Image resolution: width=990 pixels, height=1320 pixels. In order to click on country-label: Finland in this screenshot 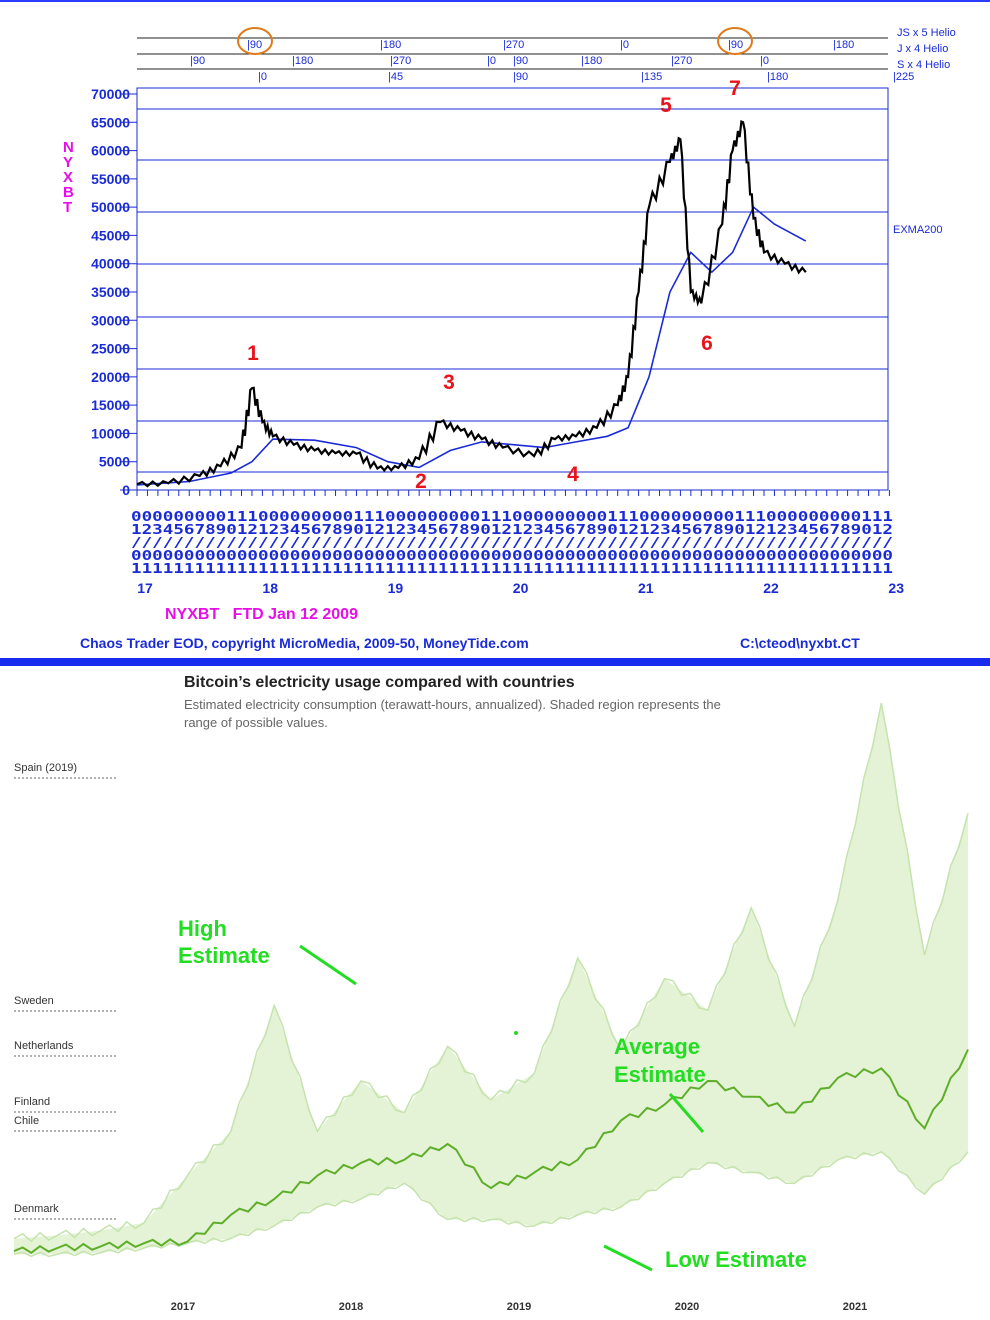, I will do `click(32, 1102)`.